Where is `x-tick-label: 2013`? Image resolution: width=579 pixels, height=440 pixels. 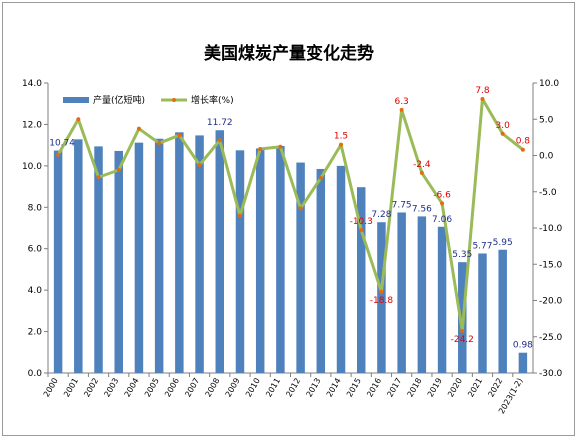
x-tick-label: 2013 is located at coordinates (314, 388).